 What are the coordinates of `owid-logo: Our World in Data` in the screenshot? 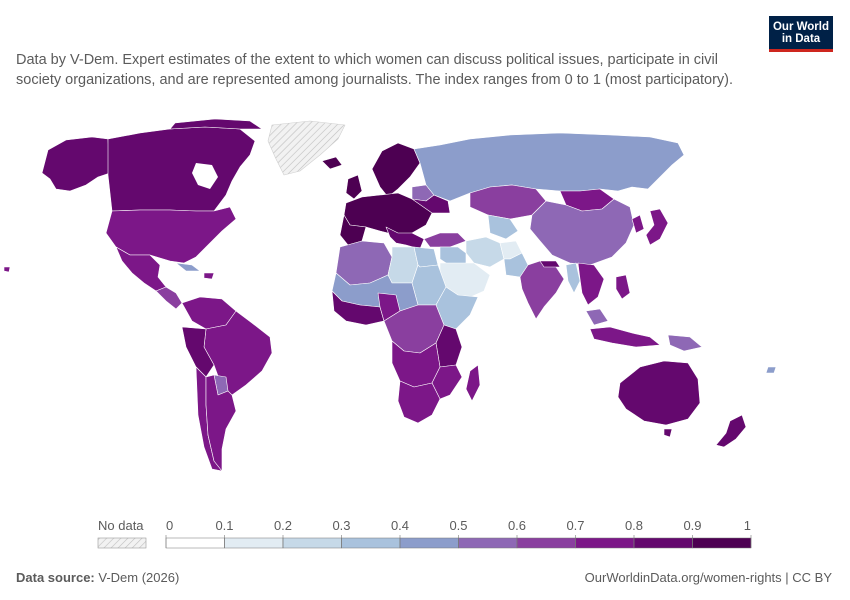 It's located at (801, 34).